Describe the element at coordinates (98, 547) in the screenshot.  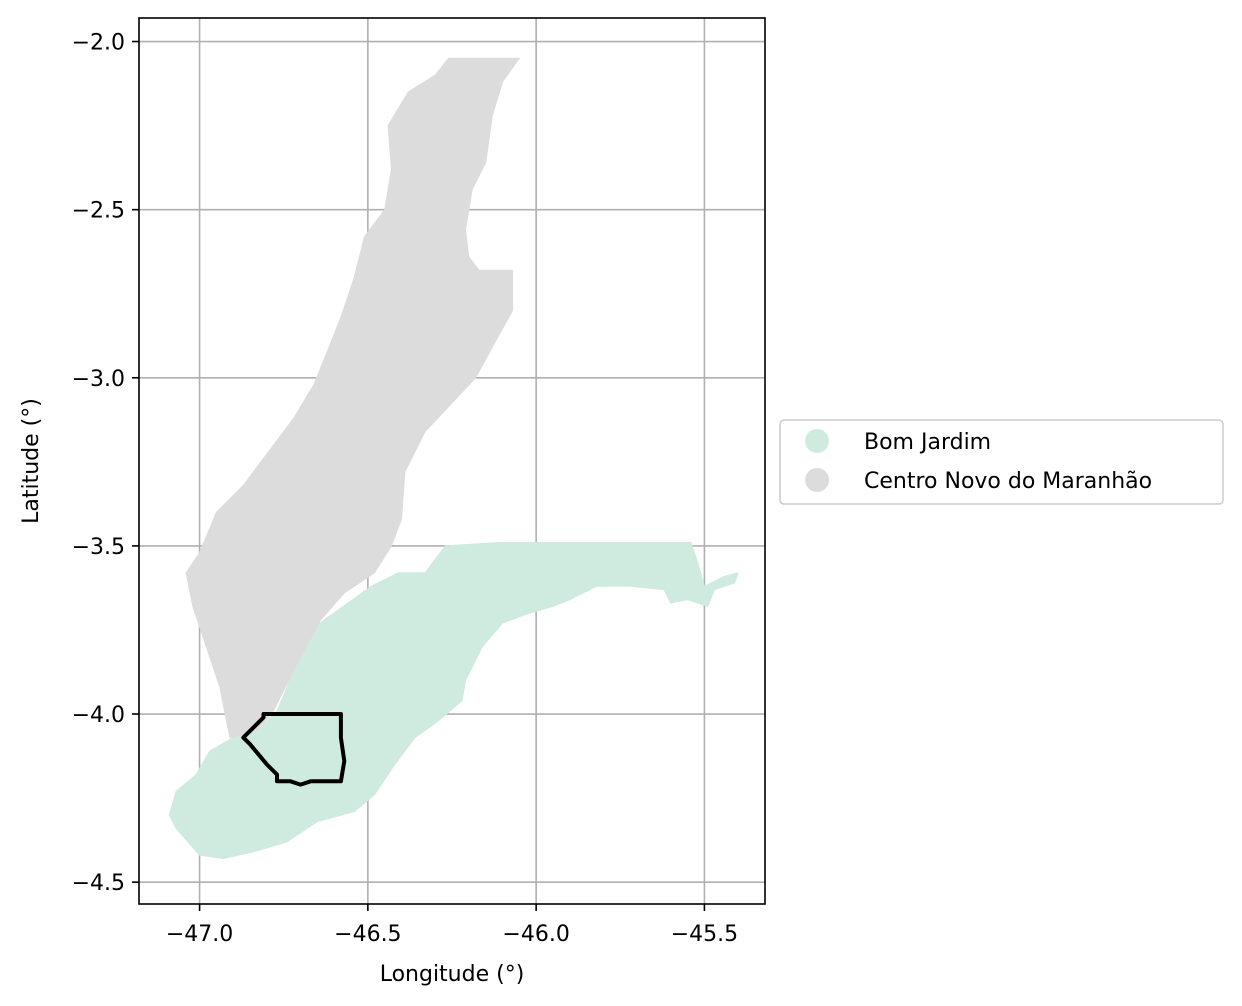
I see `y-tick-label-minus-3-5: −3.5` at that location.